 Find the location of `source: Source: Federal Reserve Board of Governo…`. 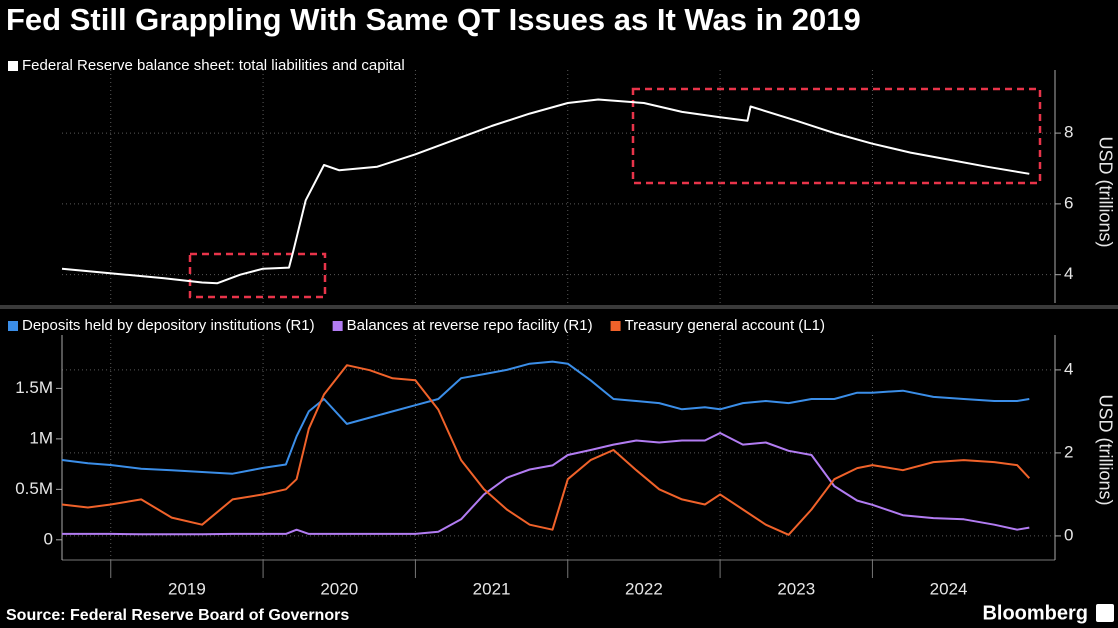

source: Source: Federal Reserve Board of Governo… is located at coordinates (177, 615).